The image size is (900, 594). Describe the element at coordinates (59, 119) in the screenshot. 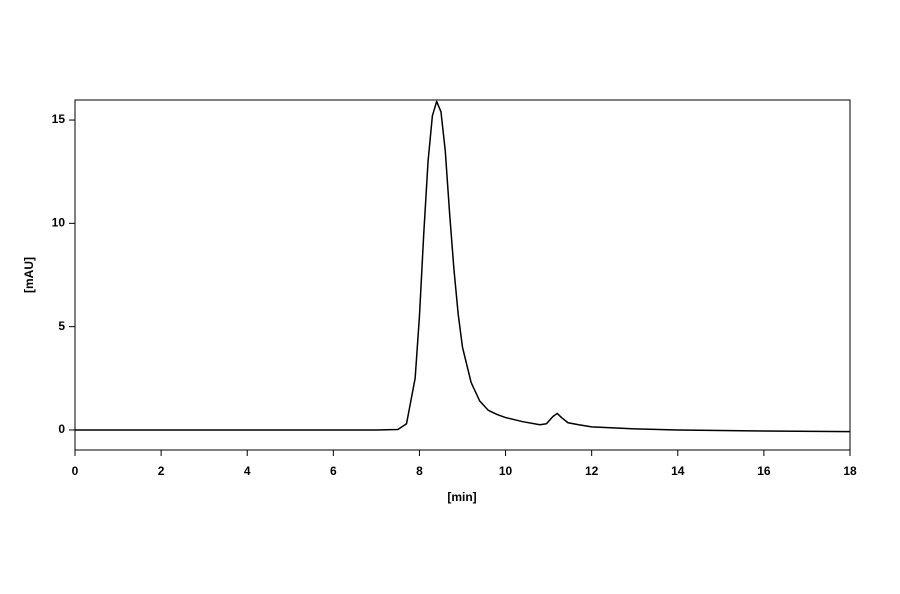

I see `y-tick-label: 15` at that location.